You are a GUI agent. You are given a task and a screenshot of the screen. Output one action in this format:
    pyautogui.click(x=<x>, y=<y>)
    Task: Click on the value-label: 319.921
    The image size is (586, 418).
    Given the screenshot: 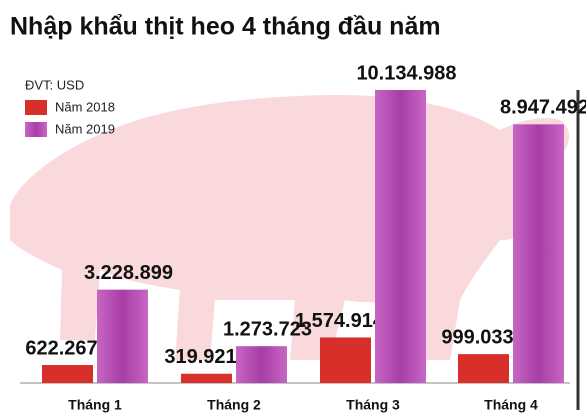 What is the action you would take?
    pyautogui.click(x=200, y=357)
    